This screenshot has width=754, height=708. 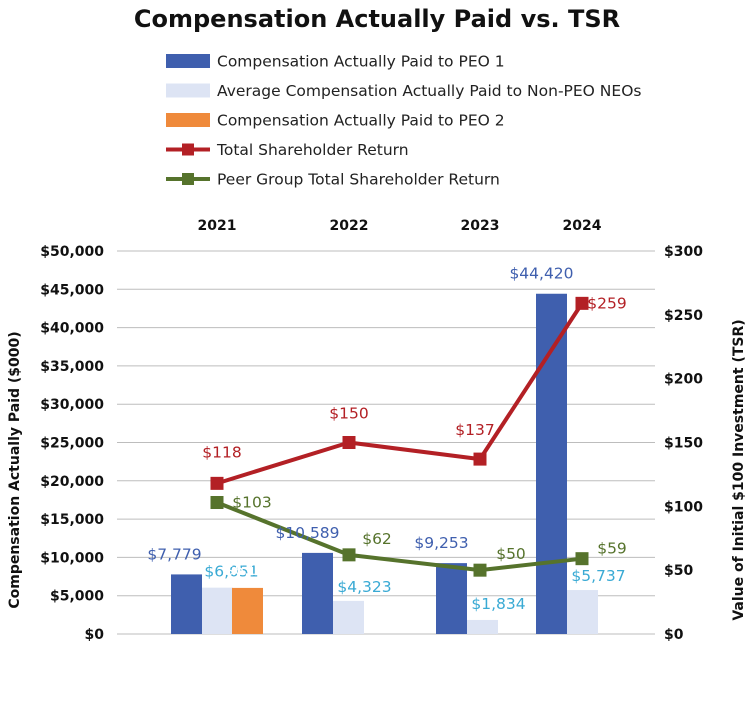 I want to click on bar-label-s1-2022: $10,589, so click(x=307, y=533).